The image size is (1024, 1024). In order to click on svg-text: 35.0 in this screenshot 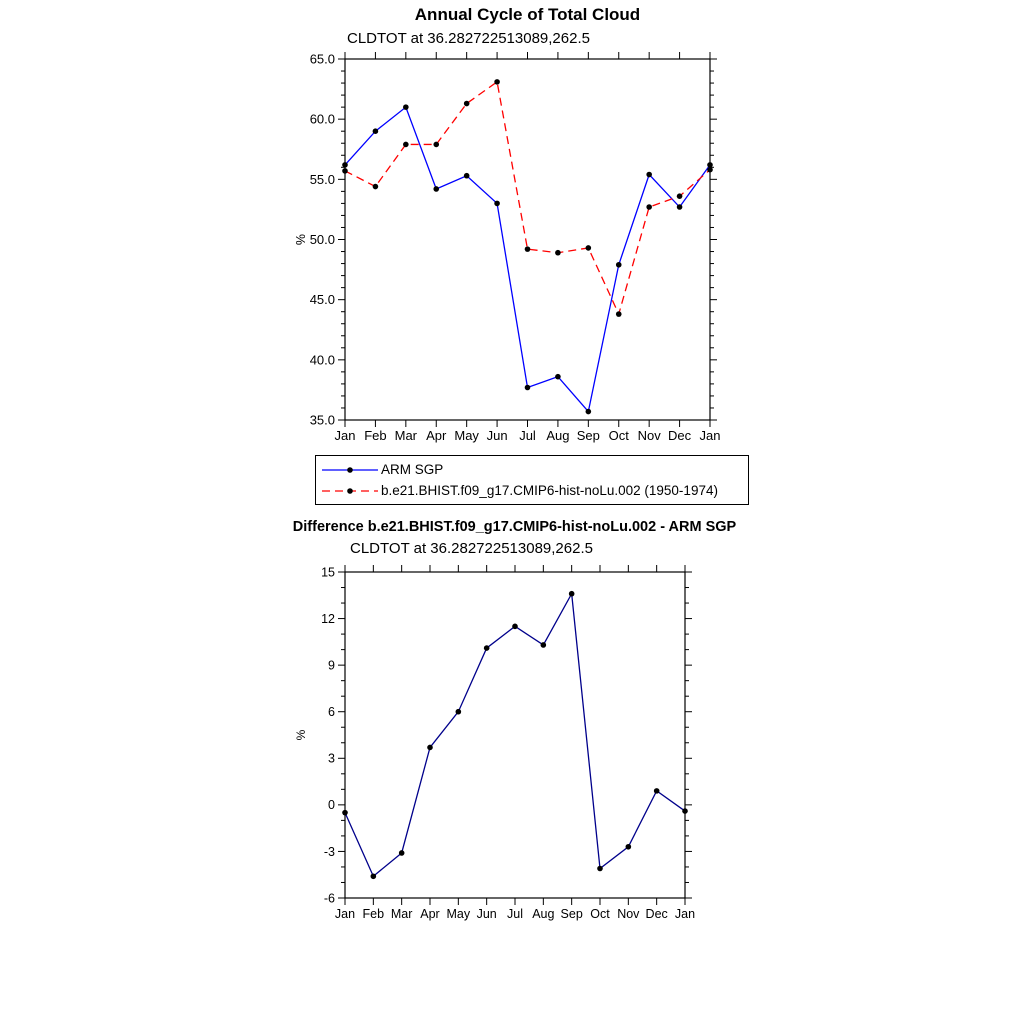, I will do `click(322, 420)`.